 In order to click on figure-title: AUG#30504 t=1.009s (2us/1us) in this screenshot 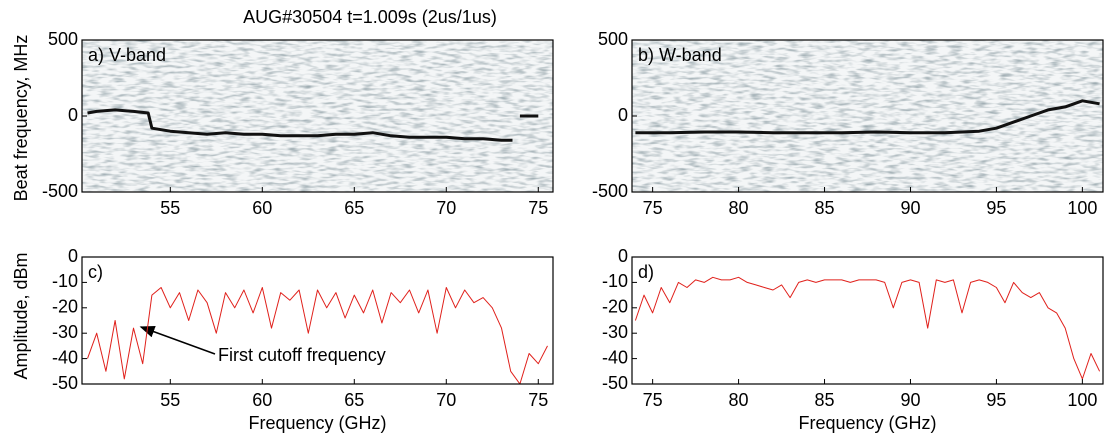, I will do `click(370, 17)`.